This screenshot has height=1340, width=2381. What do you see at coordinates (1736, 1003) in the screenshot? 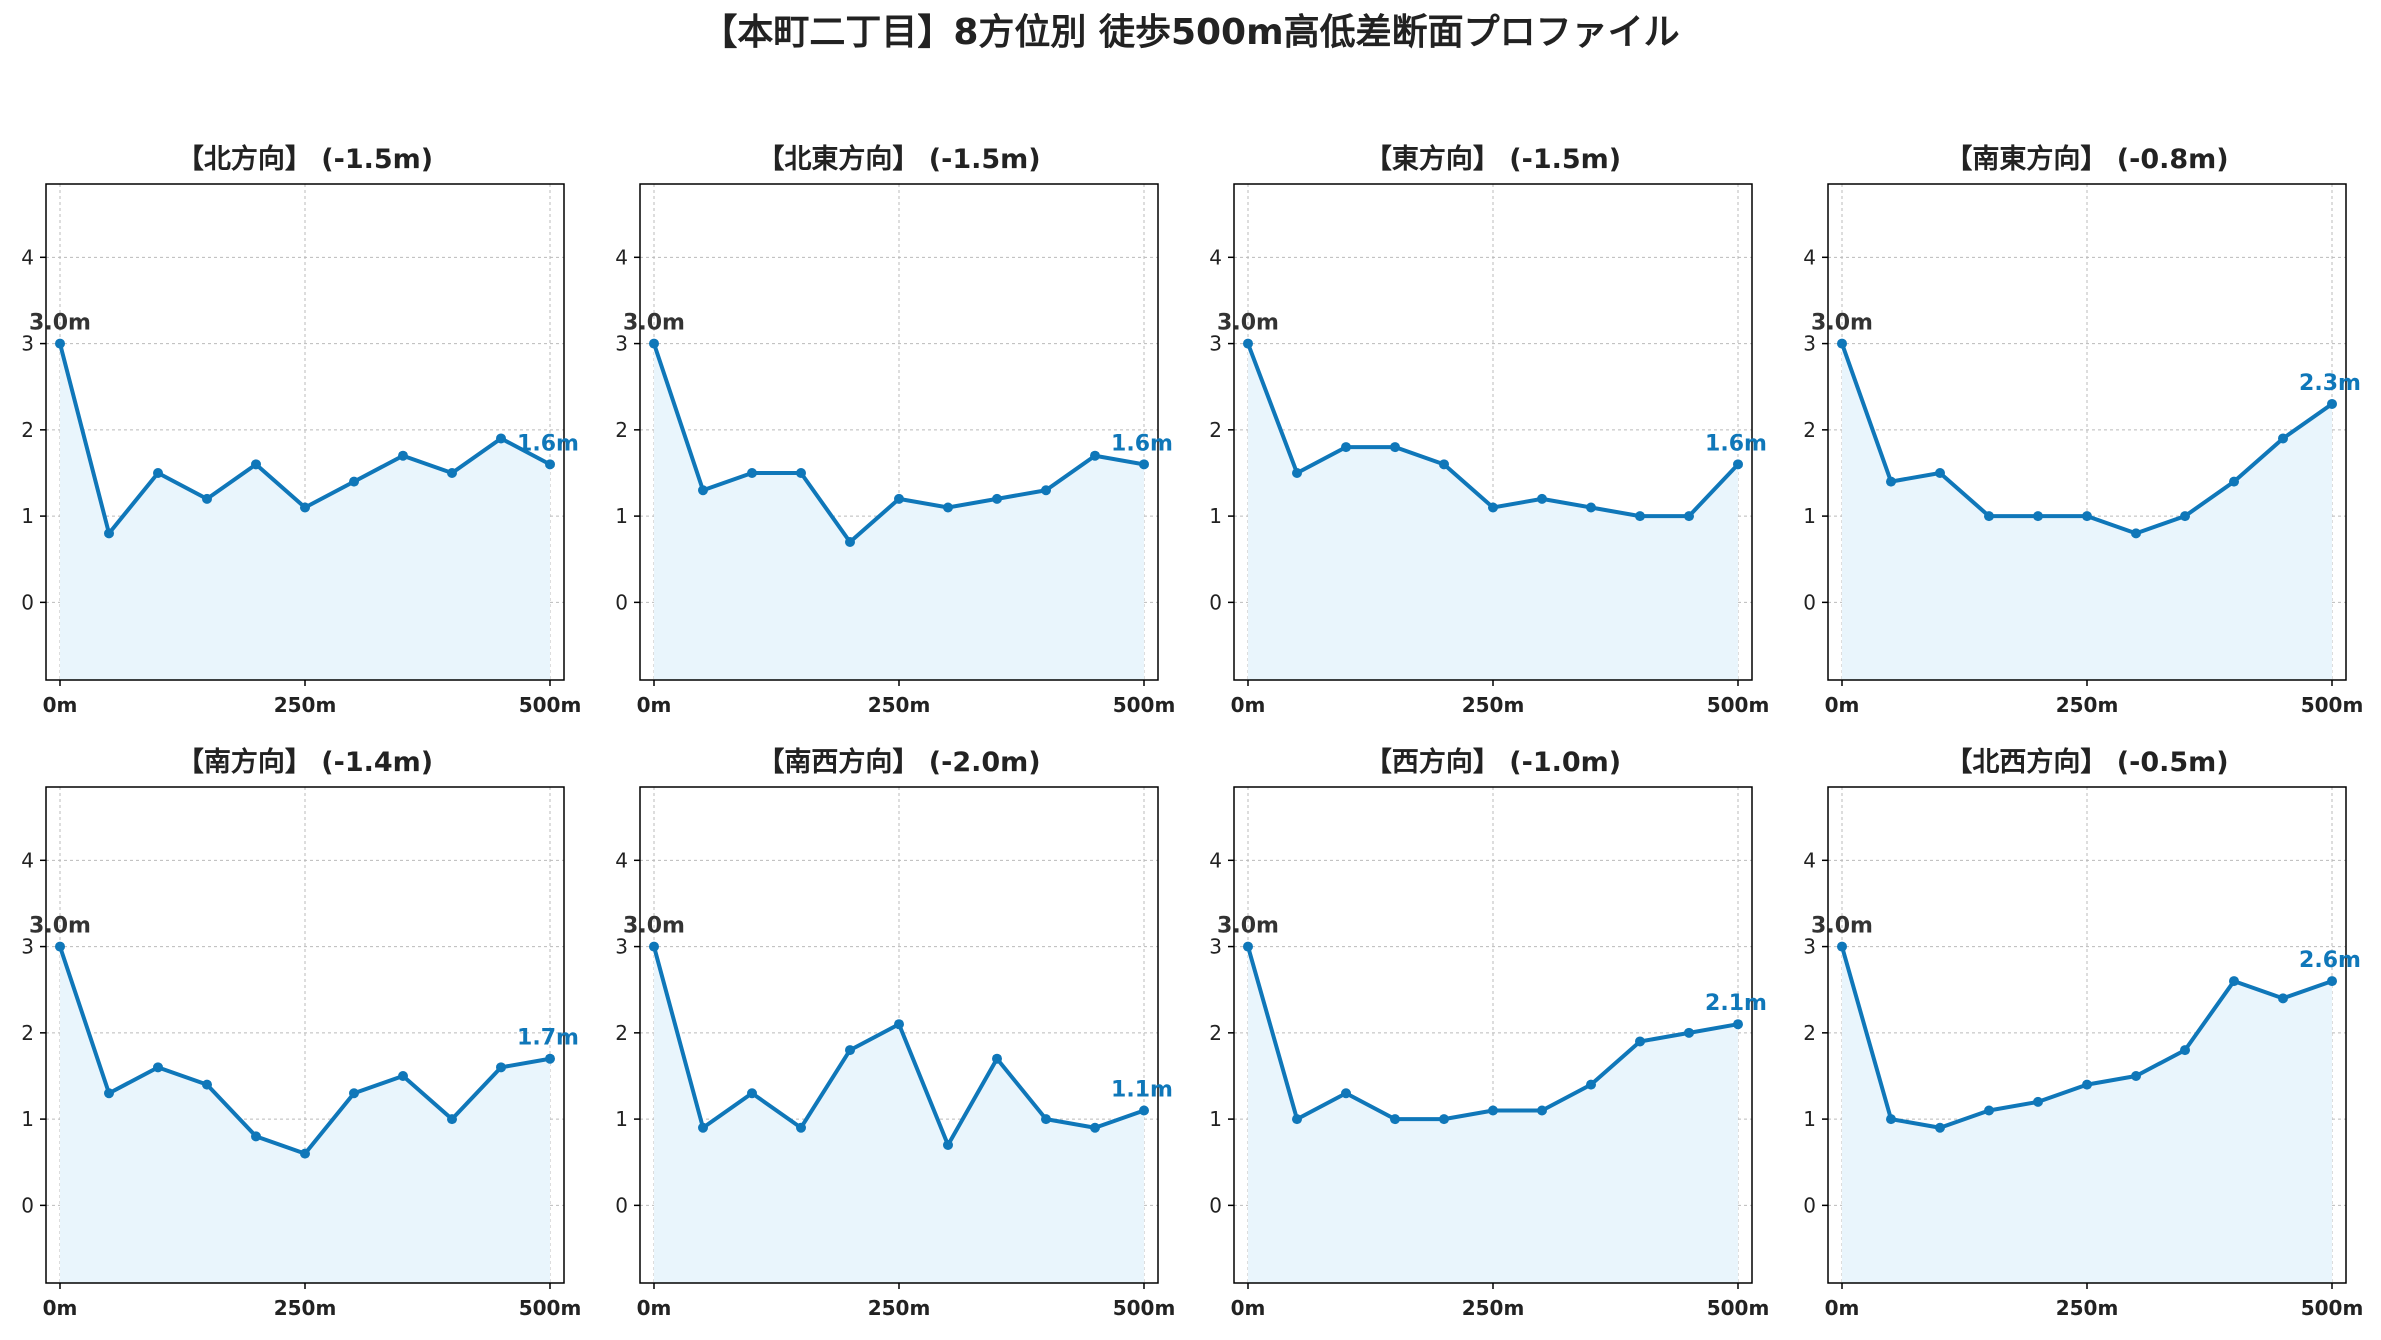
I see `end-elevation-label: 2.1m` at bounding box center [1736, 1003].